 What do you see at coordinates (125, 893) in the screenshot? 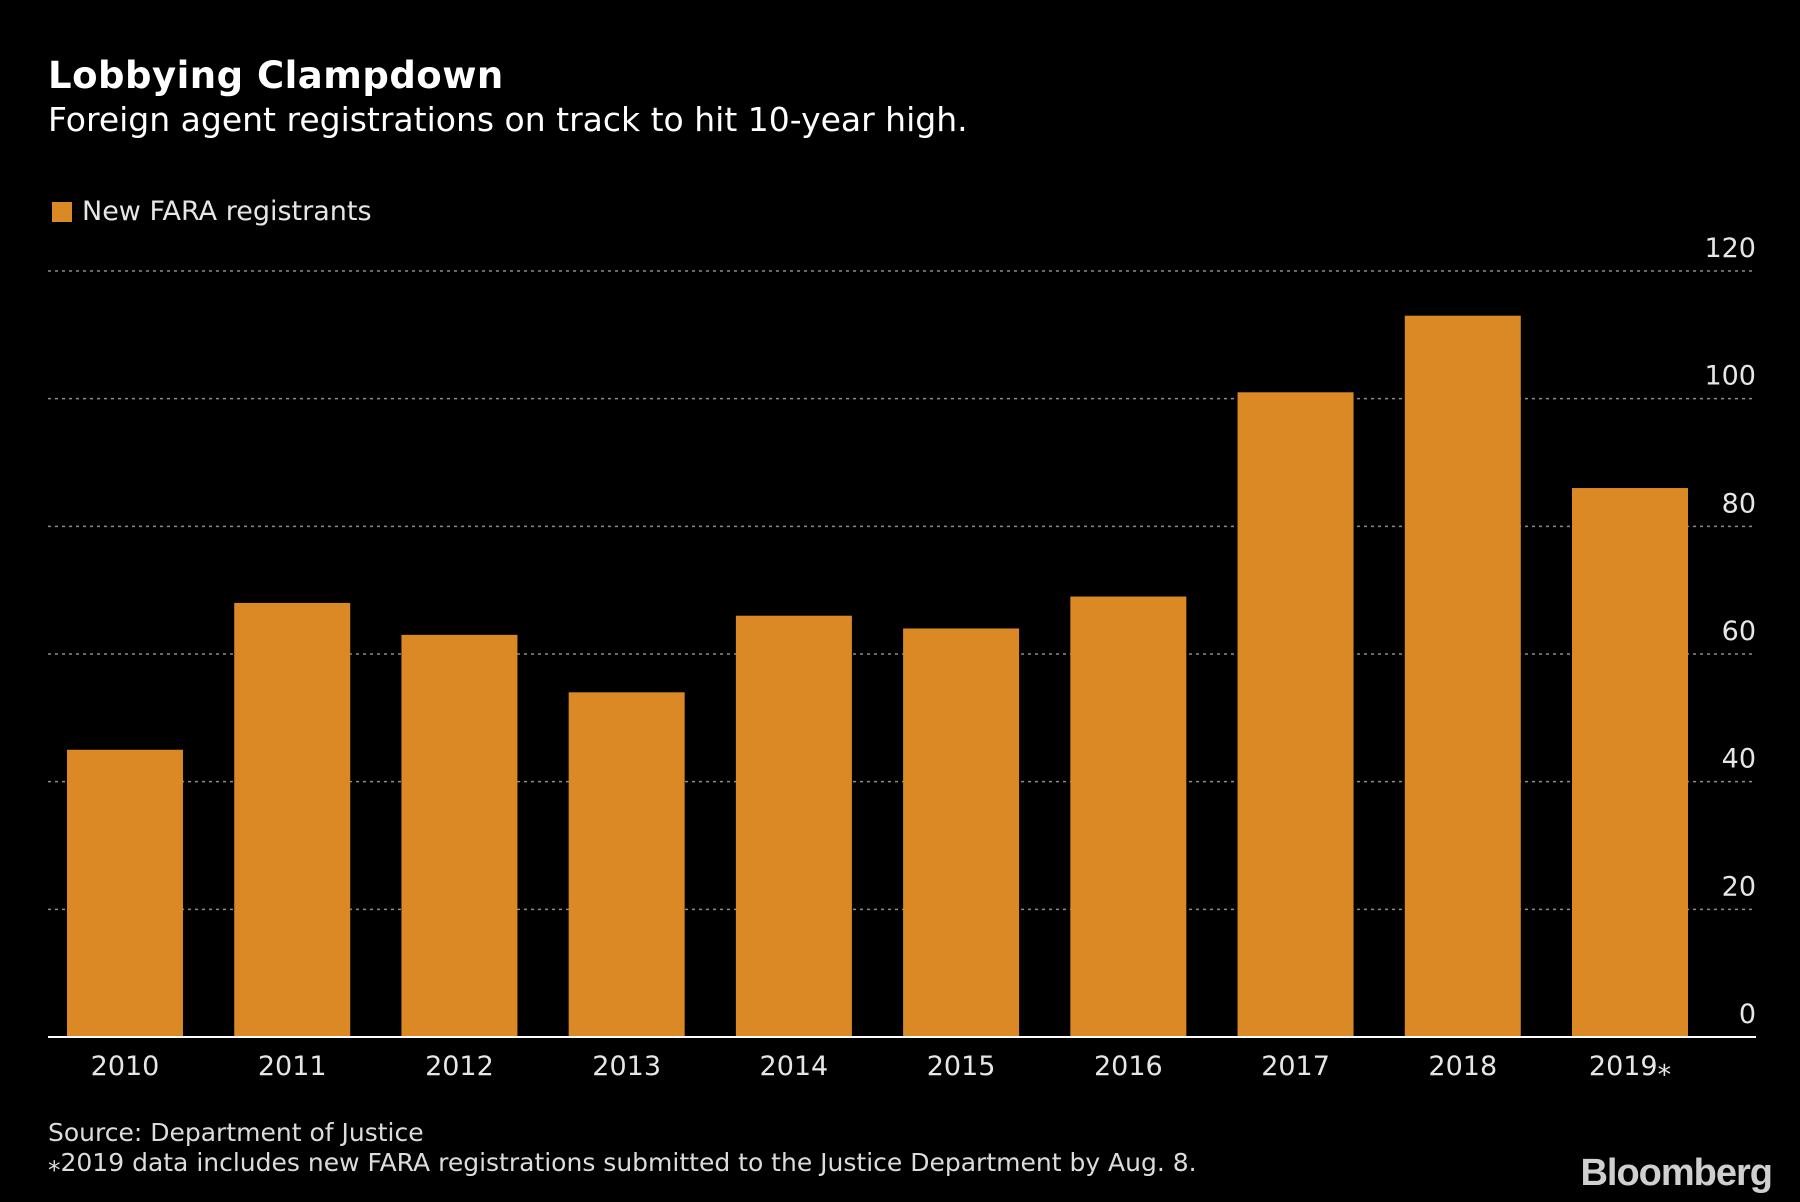
I see `bar-2010` at bounding box center [125, 893].